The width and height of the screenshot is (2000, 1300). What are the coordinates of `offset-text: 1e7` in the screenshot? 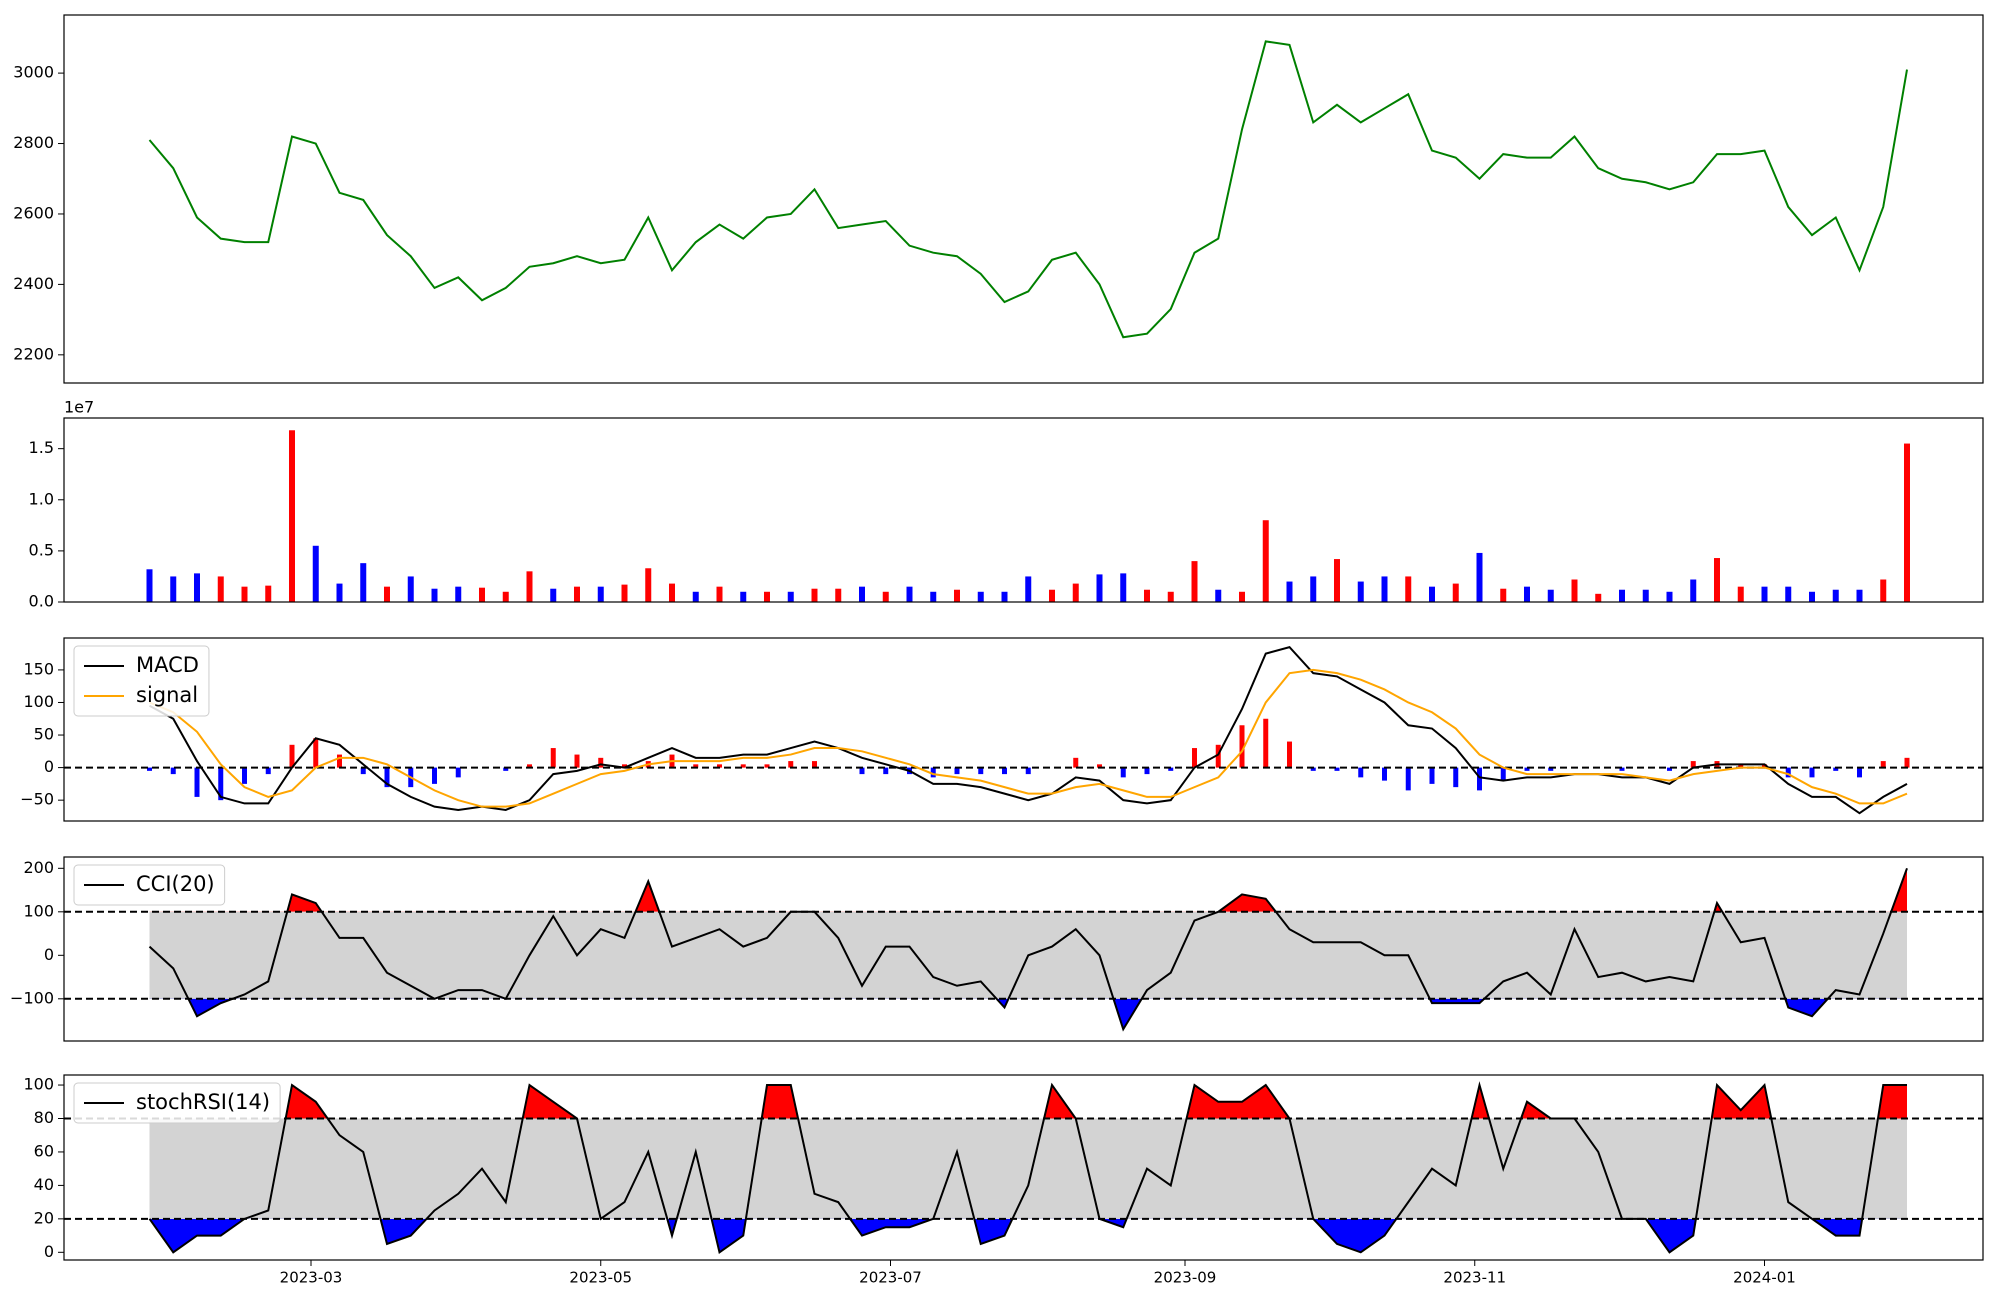 It's located at (79, 407).